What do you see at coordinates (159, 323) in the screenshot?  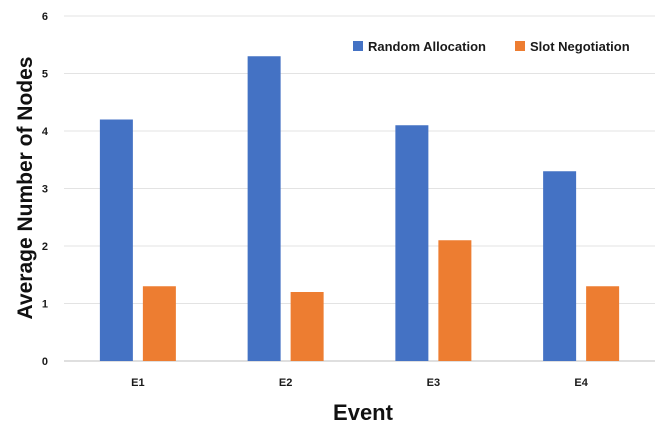 I see `bar-slot-negotiation-e1` at bounding box center [159, 323].